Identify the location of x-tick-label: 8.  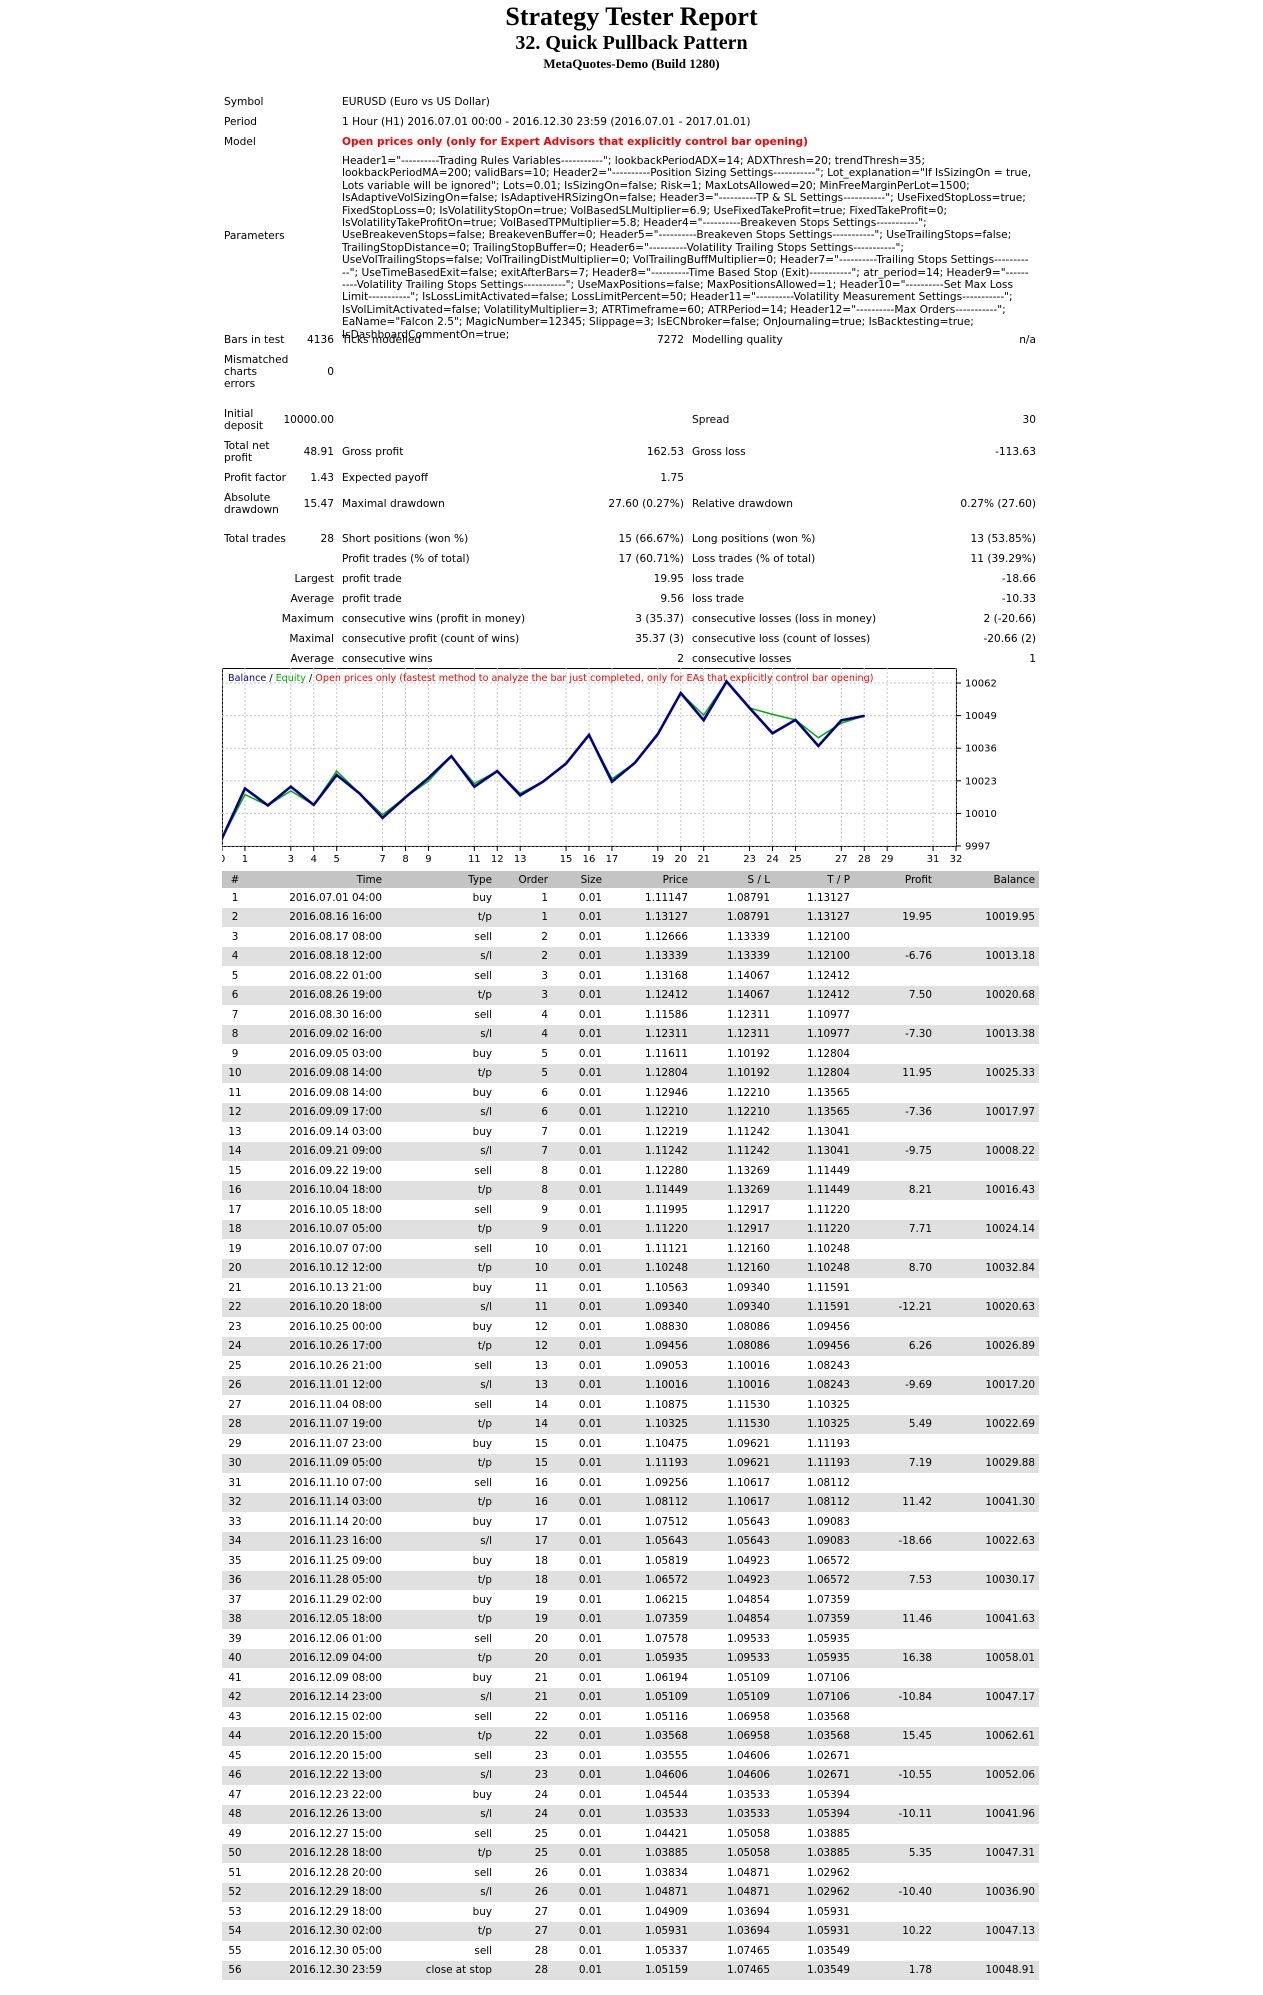
(405, 859).